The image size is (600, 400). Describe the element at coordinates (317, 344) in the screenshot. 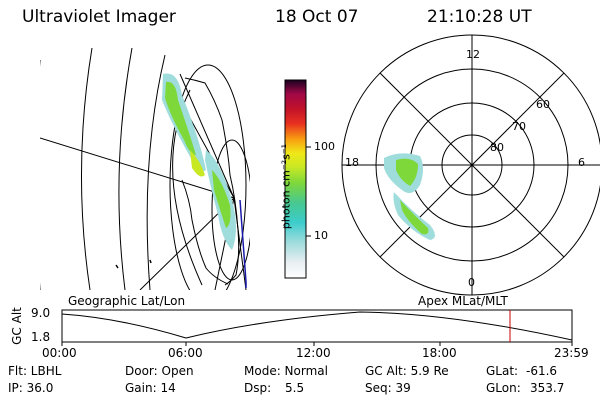

I see `orbit-ticks` at that location.